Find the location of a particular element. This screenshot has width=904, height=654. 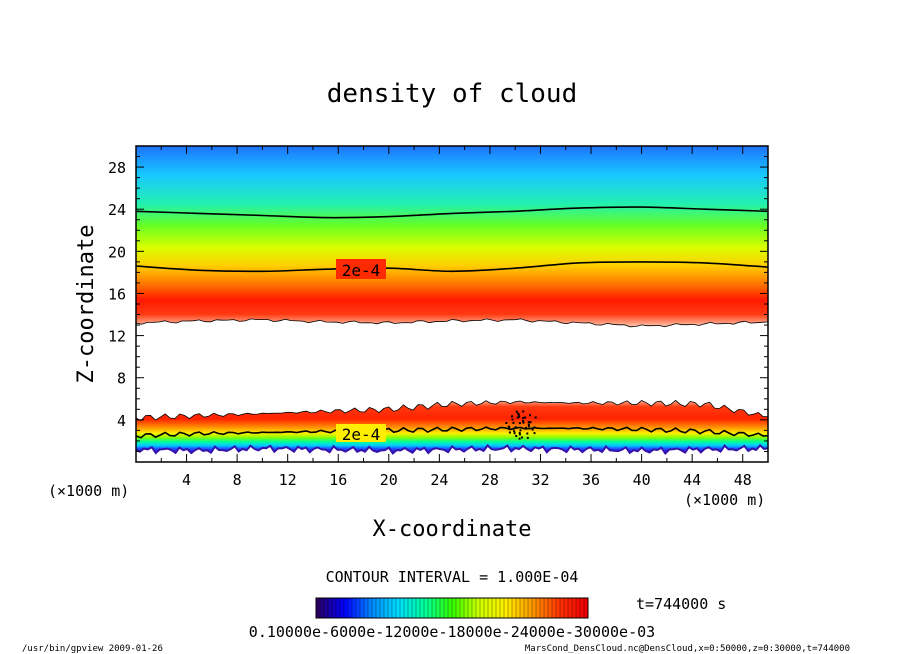

contour-speckles is located at coordinates (521, 425).